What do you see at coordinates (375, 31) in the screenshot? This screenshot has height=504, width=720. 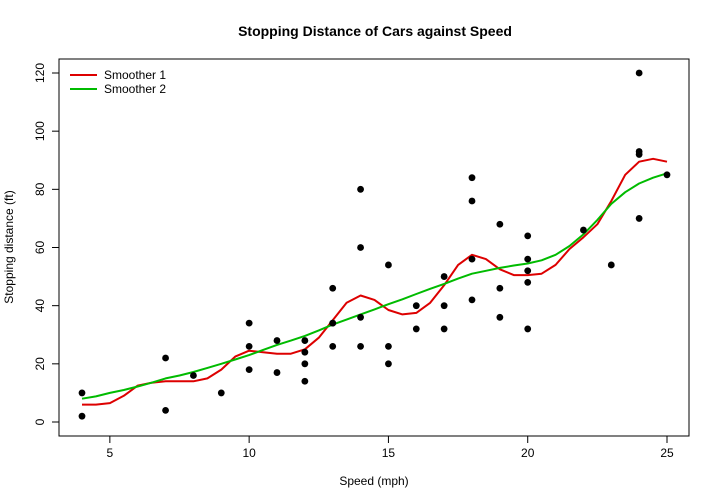 I see `chart-title: Stopping Distance of Cars against Speed` at bounding box center [375, 31].